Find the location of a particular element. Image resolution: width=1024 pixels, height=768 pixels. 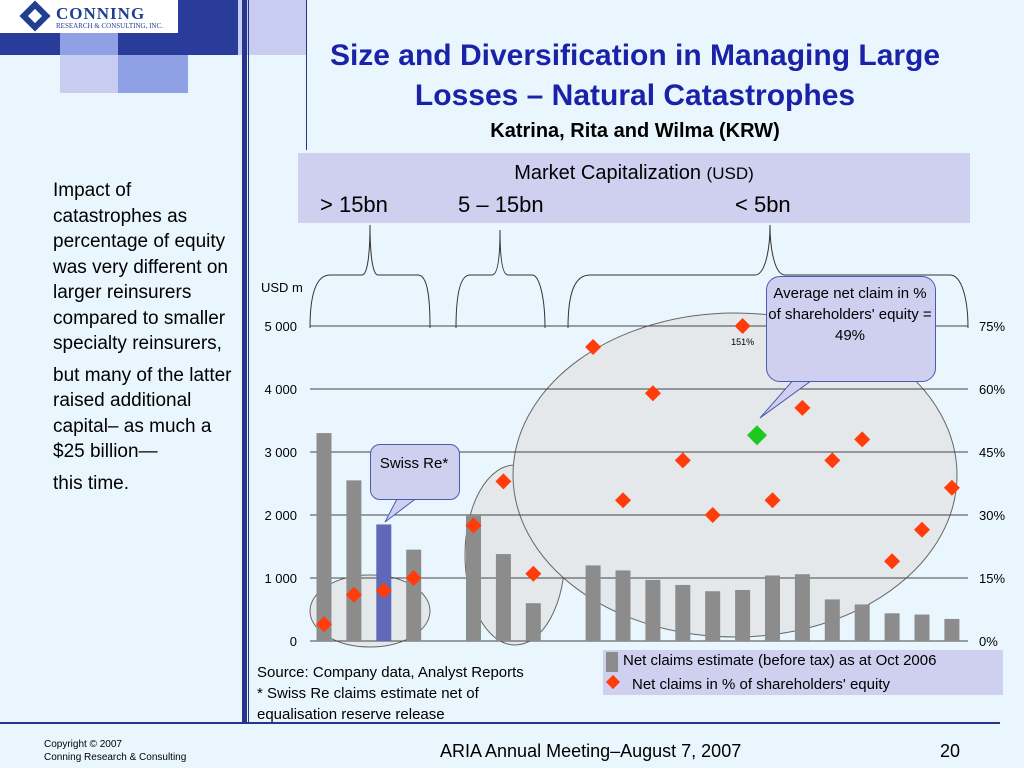

divider-vertical-top is located at coordinates (306, 75).